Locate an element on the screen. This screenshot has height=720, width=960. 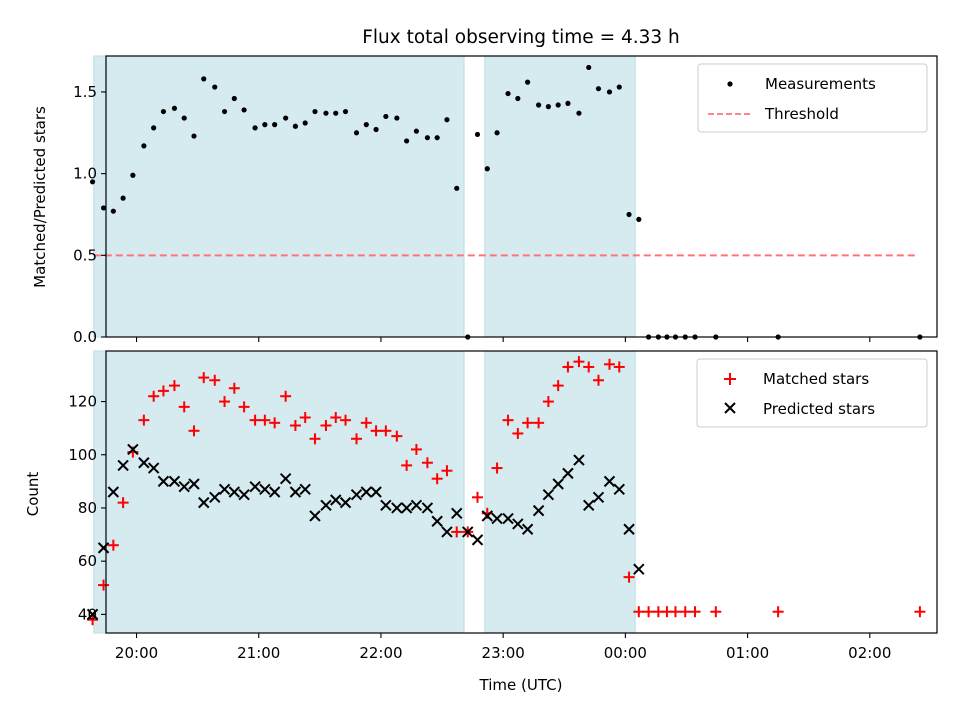
y-tick-label: 1.5 is located at coordinates (85, 92).